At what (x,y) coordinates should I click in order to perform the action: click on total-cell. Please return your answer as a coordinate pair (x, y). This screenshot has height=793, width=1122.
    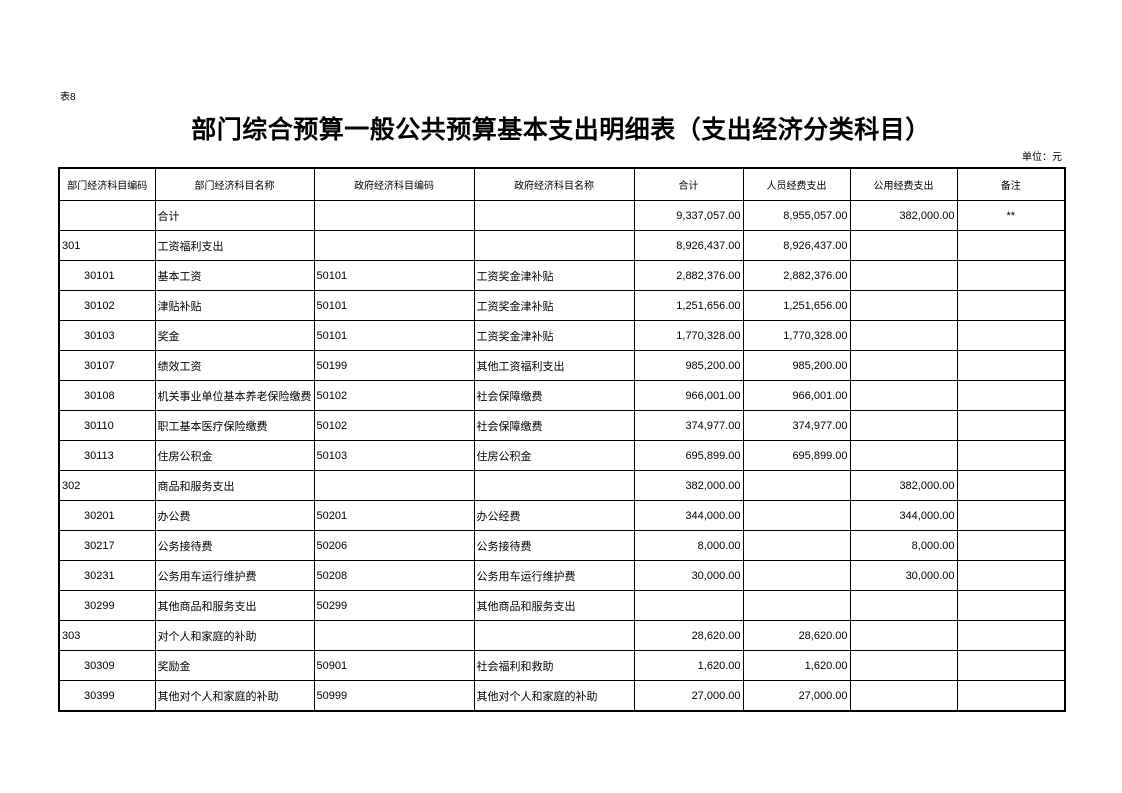
    Looking at the image, I should click on (688, 605).